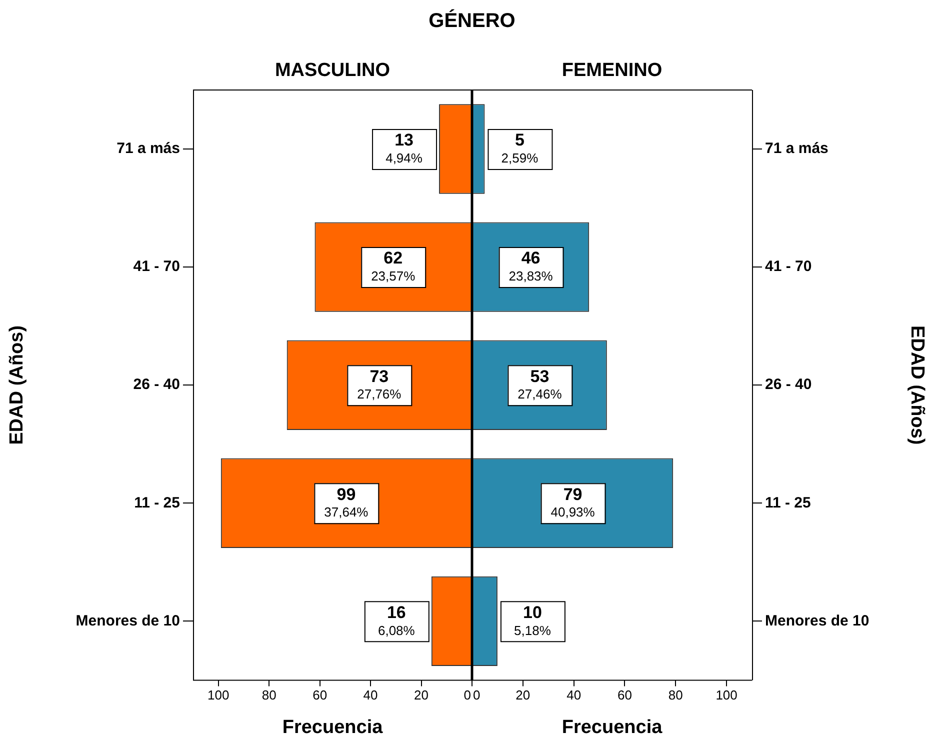  What do you see at coordinates (520, 148) in the screenshot?
I see `data-label: 5 2,59%` at bounding box center [520, 148].